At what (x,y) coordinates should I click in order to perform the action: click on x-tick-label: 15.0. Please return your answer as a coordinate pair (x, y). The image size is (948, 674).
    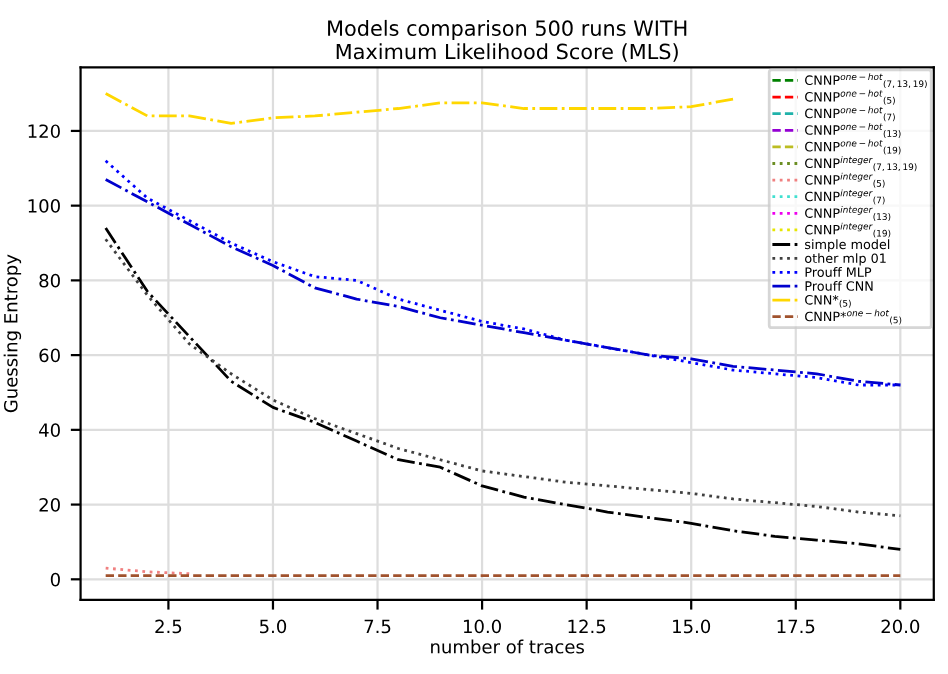
    Looking at the image, I should click on (692, 626).